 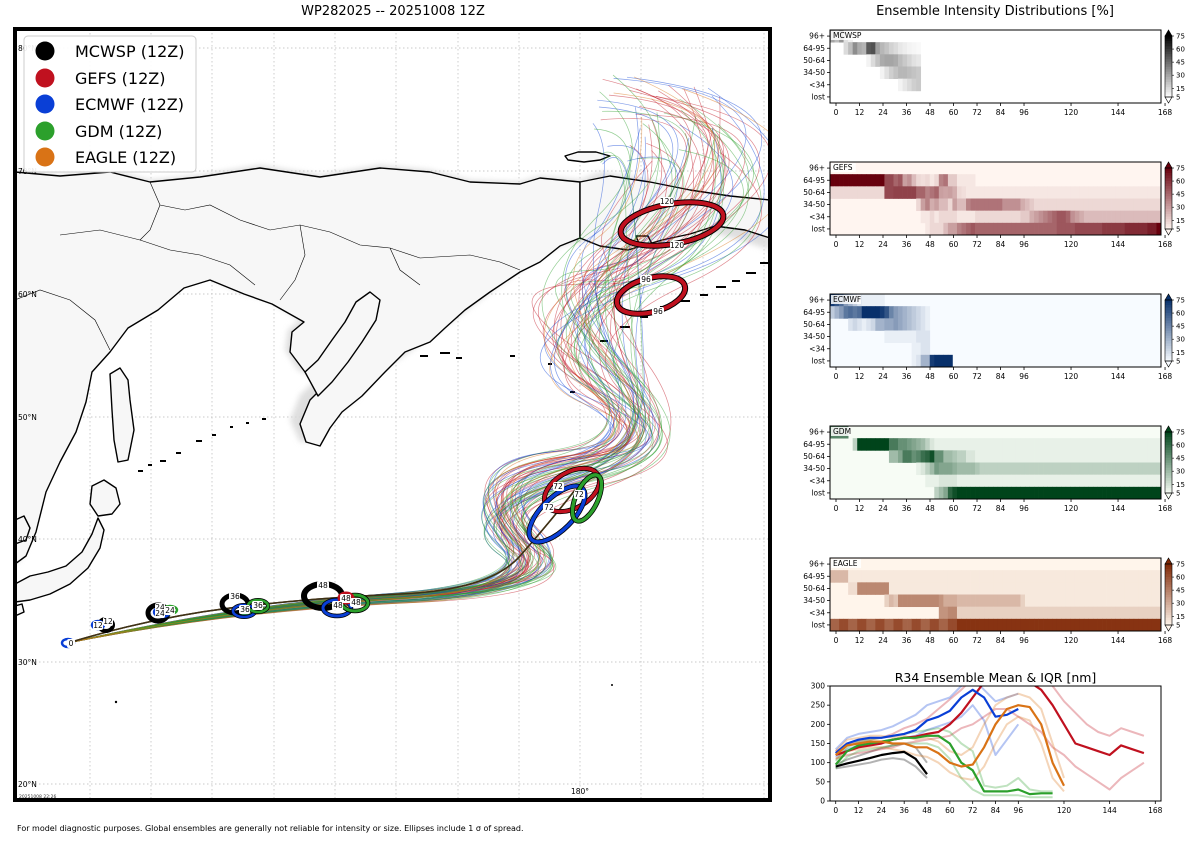 What do you see at coordinates (1118, 640) in the screenshot?
I see `heatmap-x-label: 144` at bounding box center [1118, 640].